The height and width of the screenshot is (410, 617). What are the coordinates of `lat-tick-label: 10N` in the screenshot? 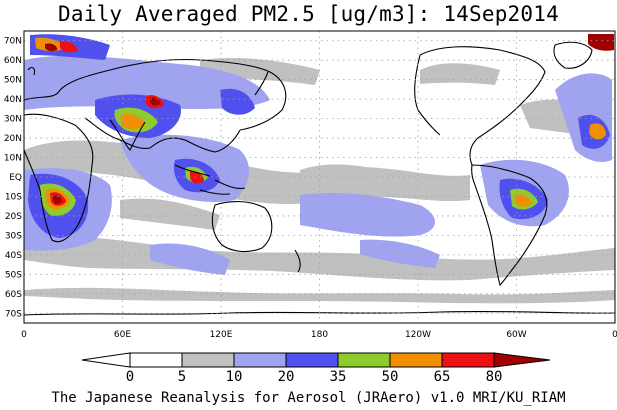 It's located at (13, 159).